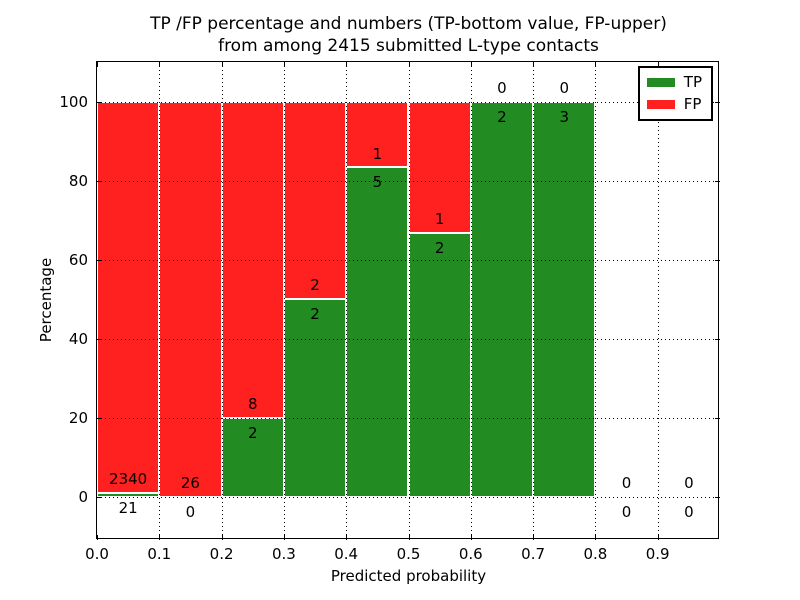  What do you see at coordinates (502, 116) in the screenshot?
I see `tp-count-label-0.6-0.7: 2` at bounding box center [502, 116].